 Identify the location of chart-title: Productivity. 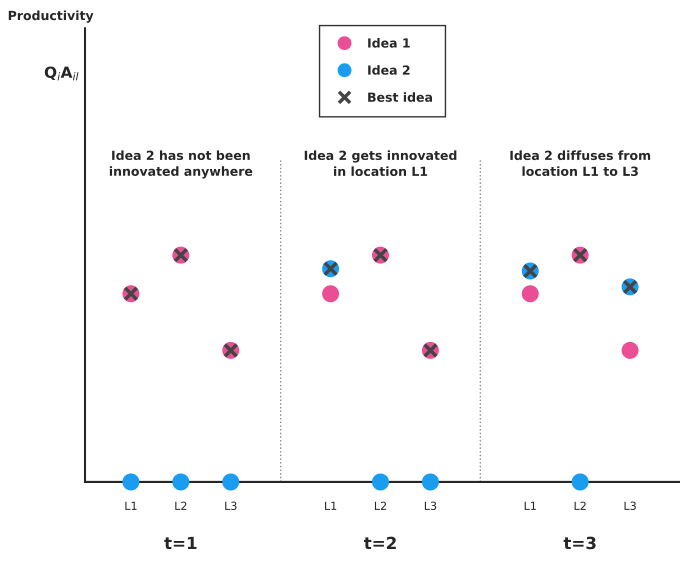
(51, 16).